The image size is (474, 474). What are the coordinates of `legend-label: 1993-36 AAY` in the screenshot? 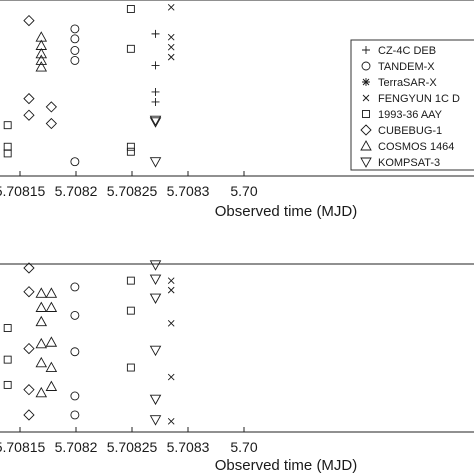 It's located at (410, 115).